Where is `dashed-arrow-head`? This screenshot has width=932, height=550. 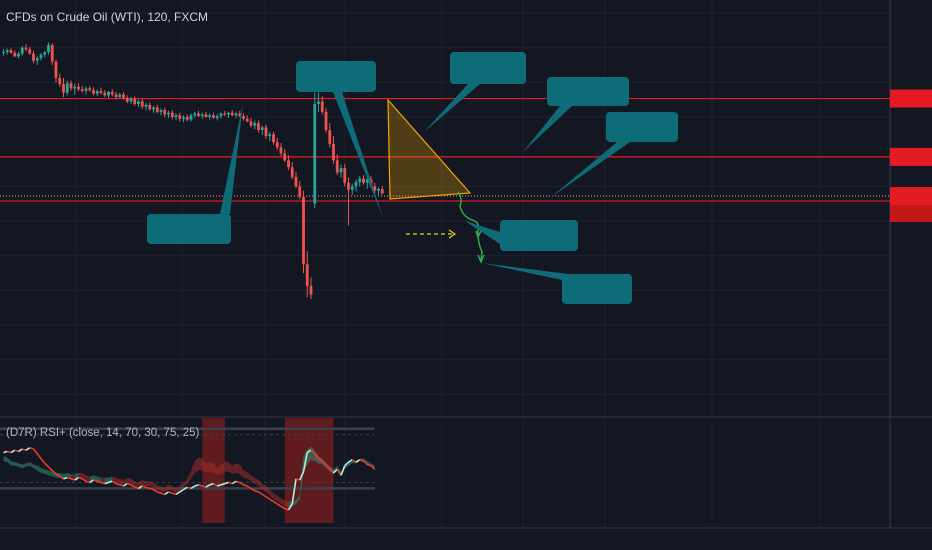
dashed-arrow-head is located at coordinates (452, 234).